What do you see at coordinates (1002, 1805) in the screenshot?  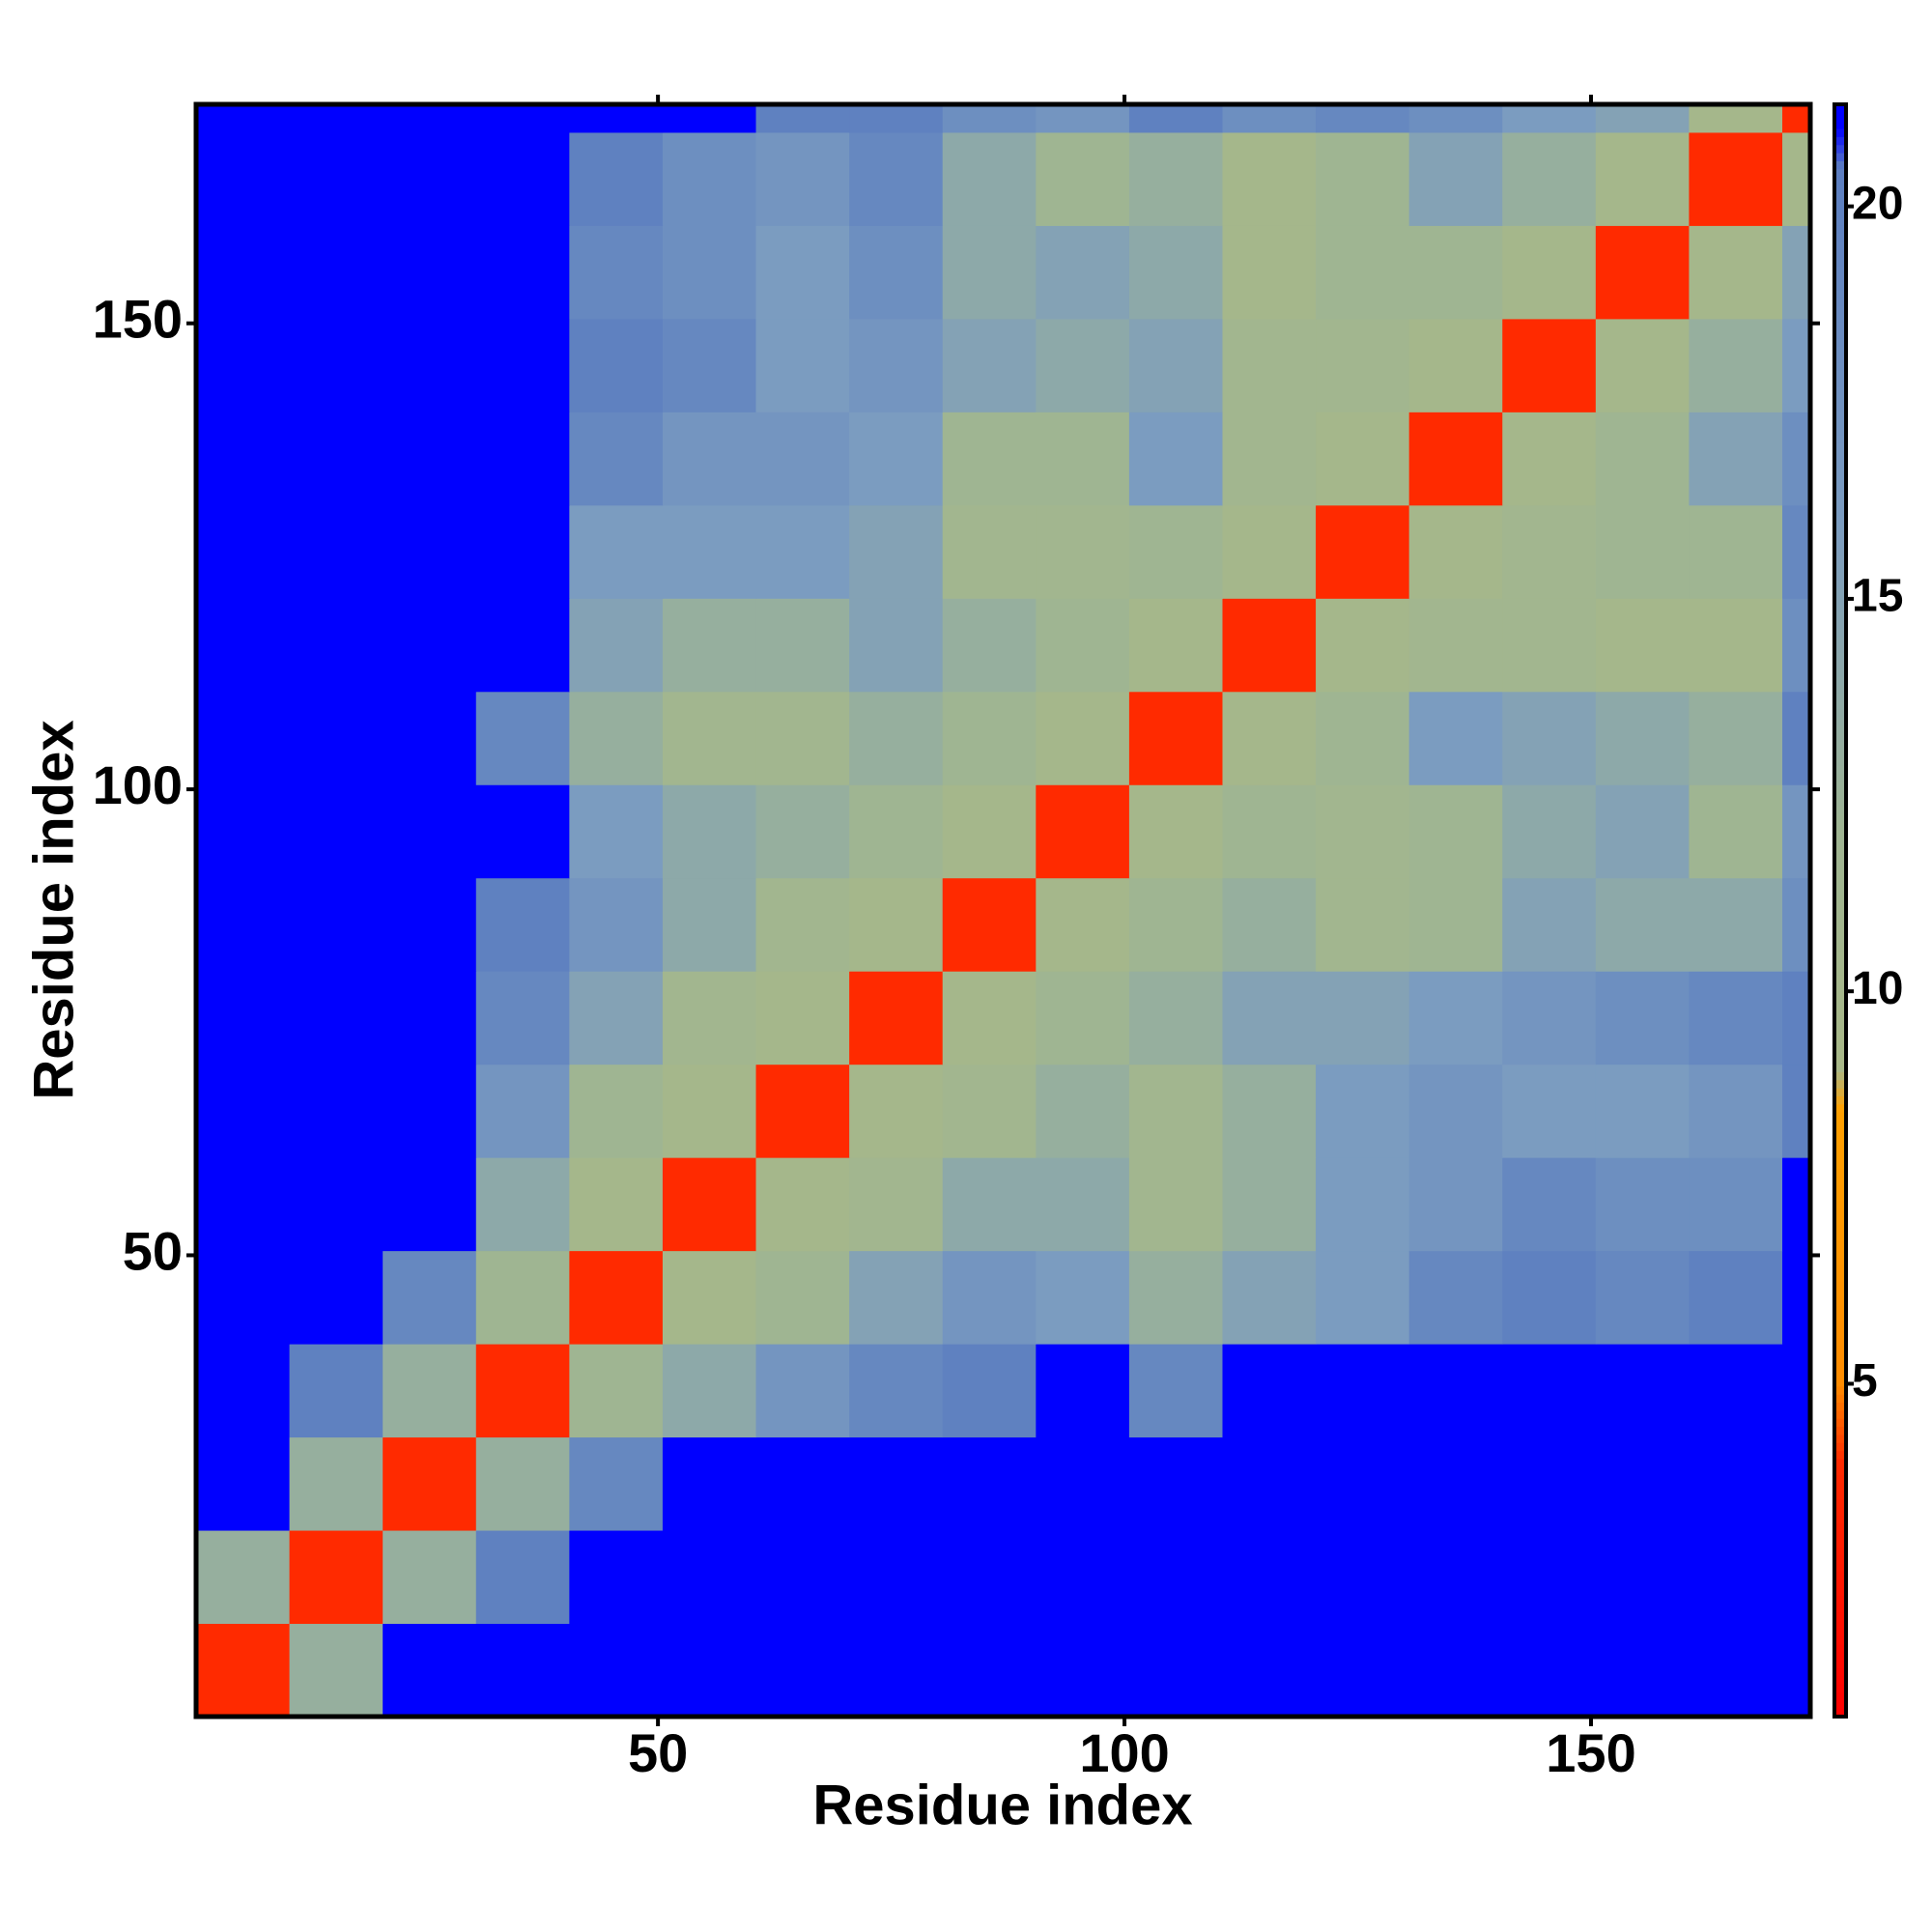 I see `x-axis-title: Residue index` at bounding box center [1002, 1805].